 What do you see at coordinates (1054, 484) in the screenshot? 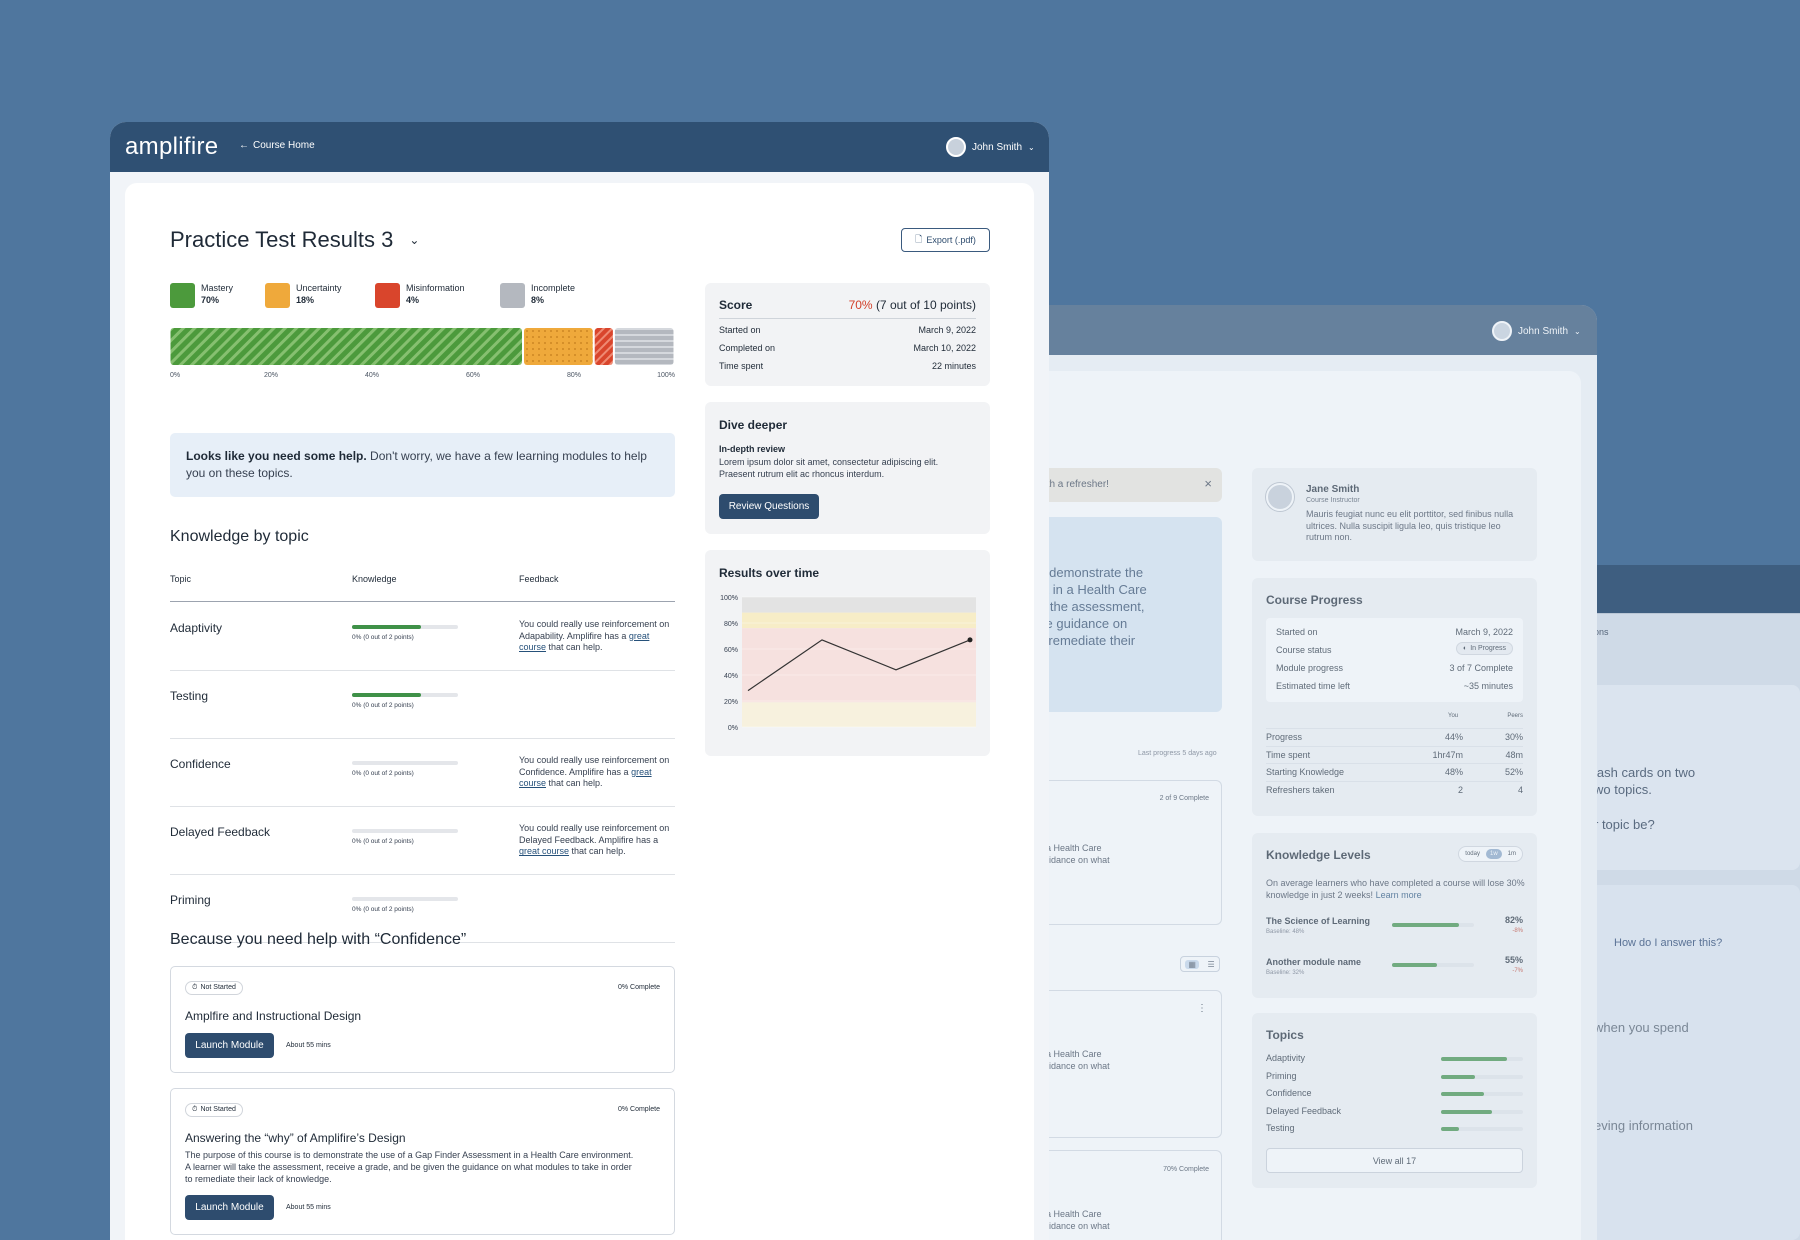
I see `refresher-text: t it back with a refresher!` at bounding box center [1054, 484].